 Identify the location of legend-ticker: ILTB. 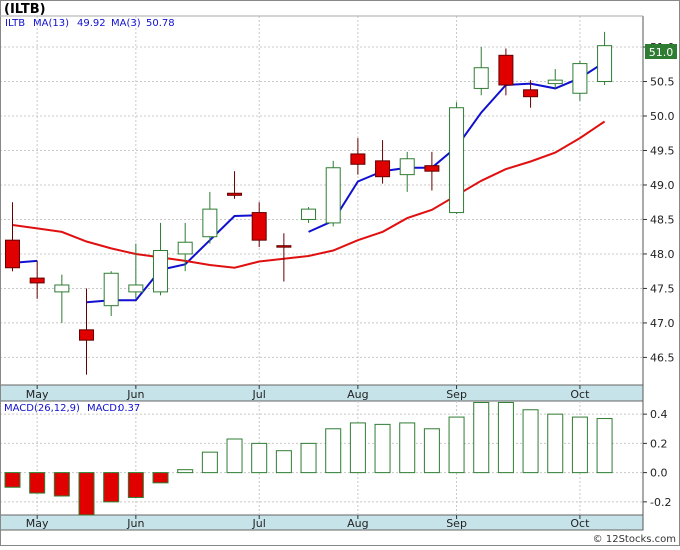
(15, 23).